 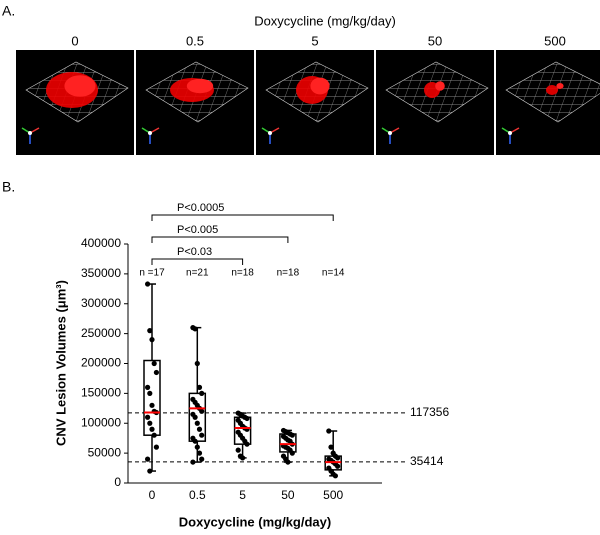 What do you see at coordinates (333, 495) in the screenshot?
I see `x-tick-label: 500` at bounding box center [333, 495].